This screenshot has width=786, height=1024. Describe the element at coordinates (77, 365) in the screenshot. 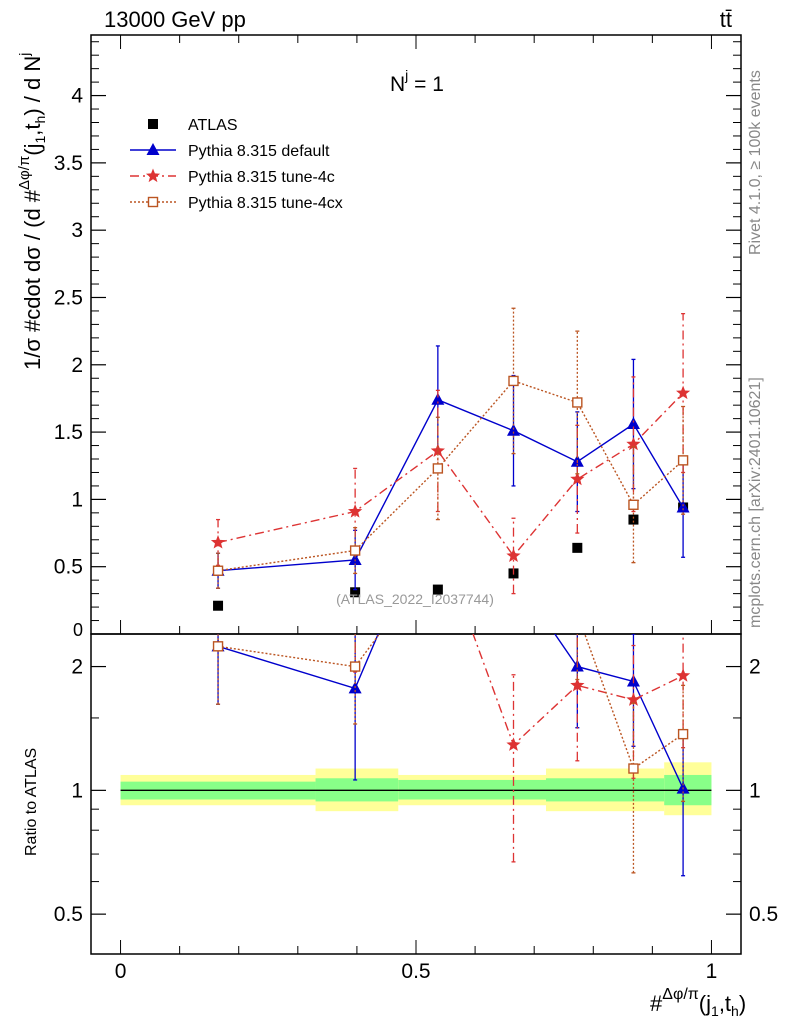

I see `y-tick-label: 2` at that location.